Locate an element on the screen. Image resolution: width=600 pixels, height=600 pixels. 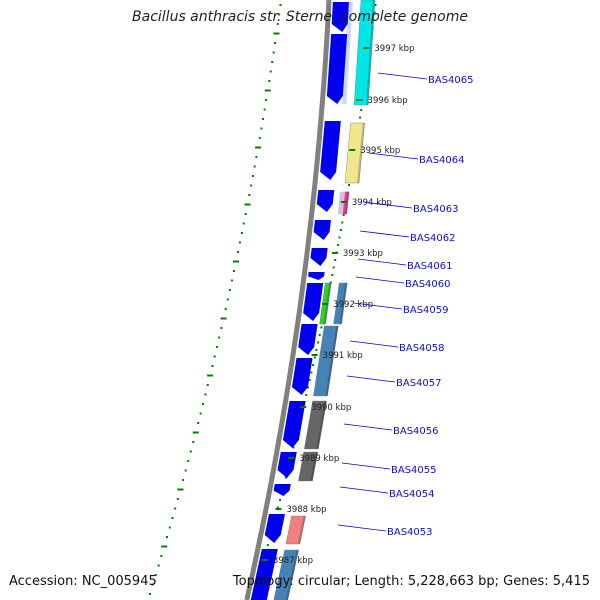
kbp-tick-label: 3989 kbp is located at coordinates (319, 459).